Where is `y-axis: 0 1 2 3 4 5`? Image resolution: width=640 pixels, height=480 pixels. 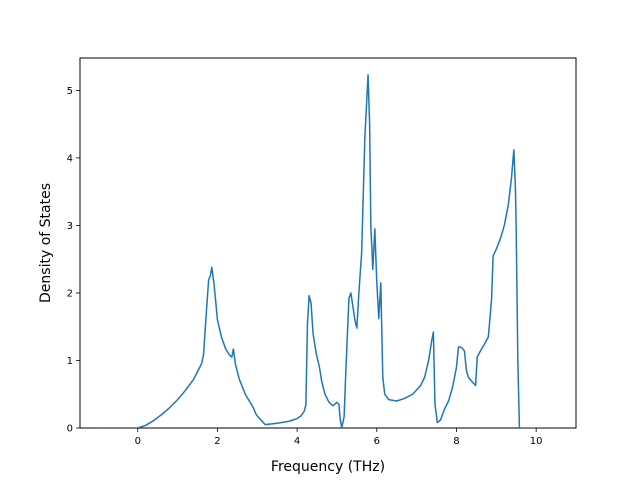 y-axis: 0 1 2 3 4 5 is located at coordinates (73, 260).